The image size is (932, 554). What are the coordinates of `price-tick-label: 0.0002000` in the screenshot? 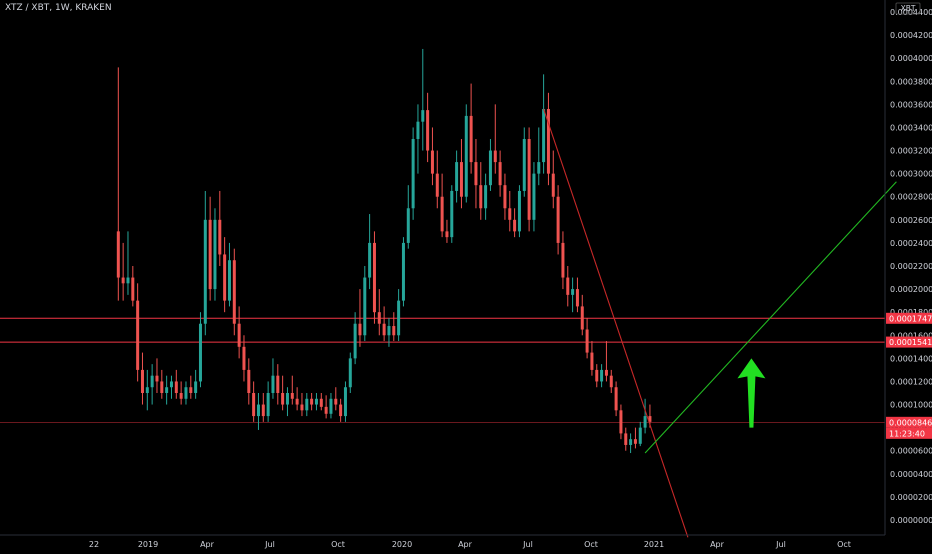 It's located at (911, 289).